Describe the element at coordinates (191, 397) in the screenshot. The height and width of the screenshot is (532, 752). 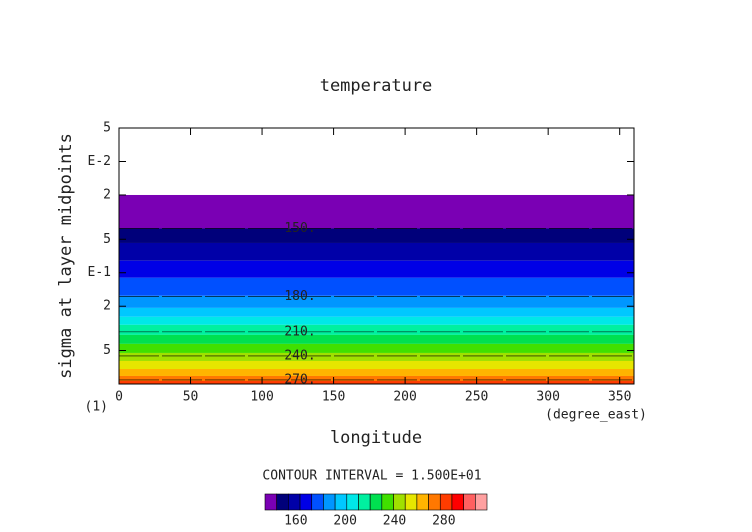
I see `x-tick-label: 50` at that location.